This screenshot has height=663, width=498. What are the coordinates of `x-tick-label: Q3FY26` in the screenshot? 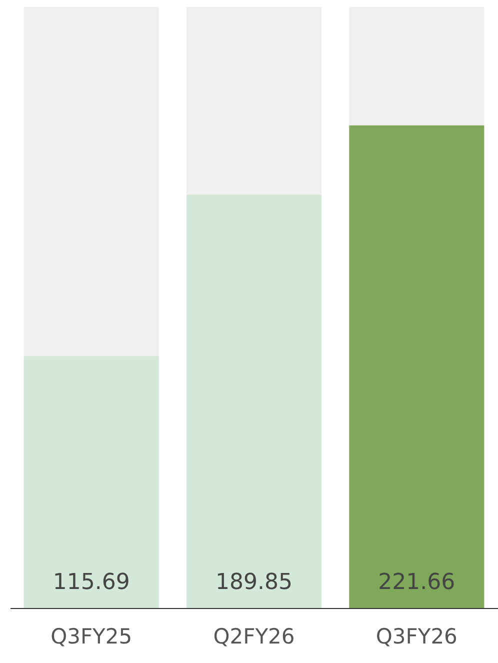 It's located at (417, 636).